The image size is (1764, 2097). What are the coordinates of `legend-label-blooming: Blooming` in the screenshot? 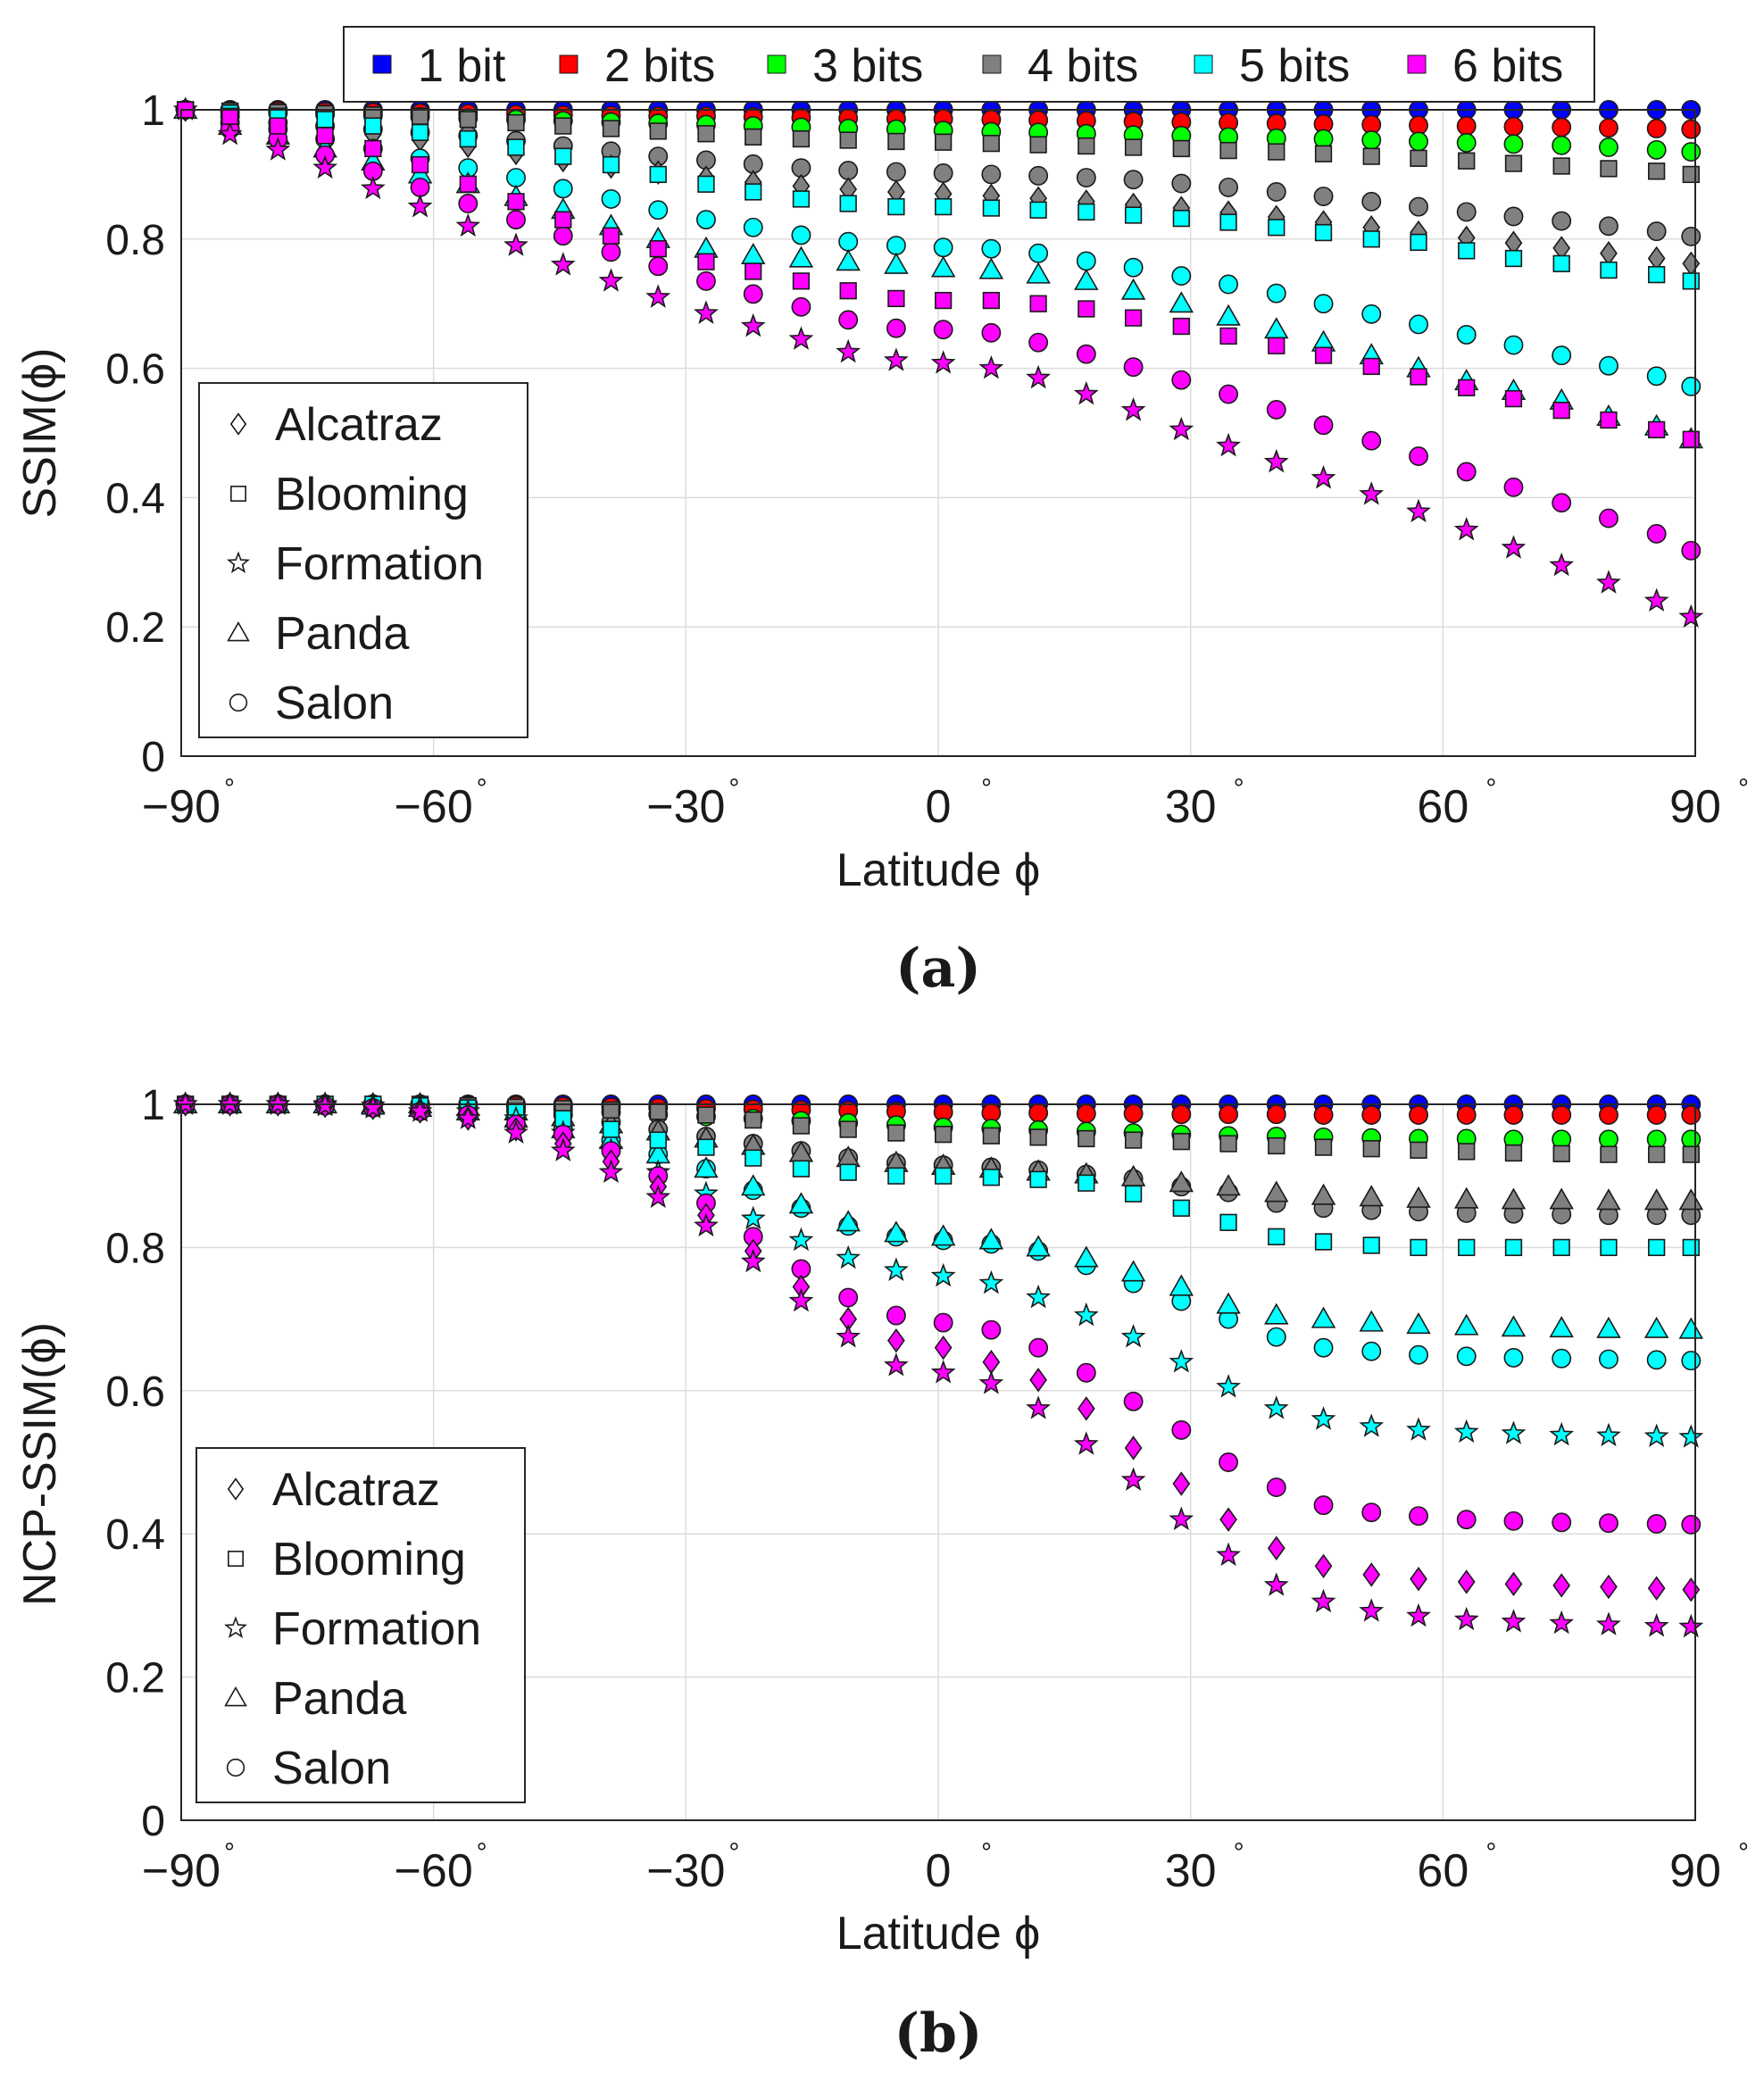 It's located at (369, 1559).